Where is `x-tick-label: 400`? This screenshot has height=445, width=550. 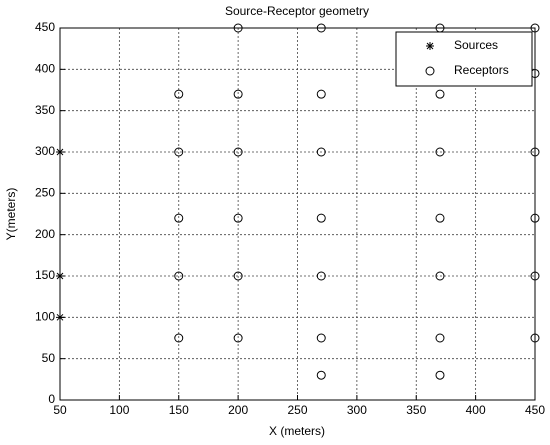 x-tick-label: 400 is located at coordinates (476, 410).